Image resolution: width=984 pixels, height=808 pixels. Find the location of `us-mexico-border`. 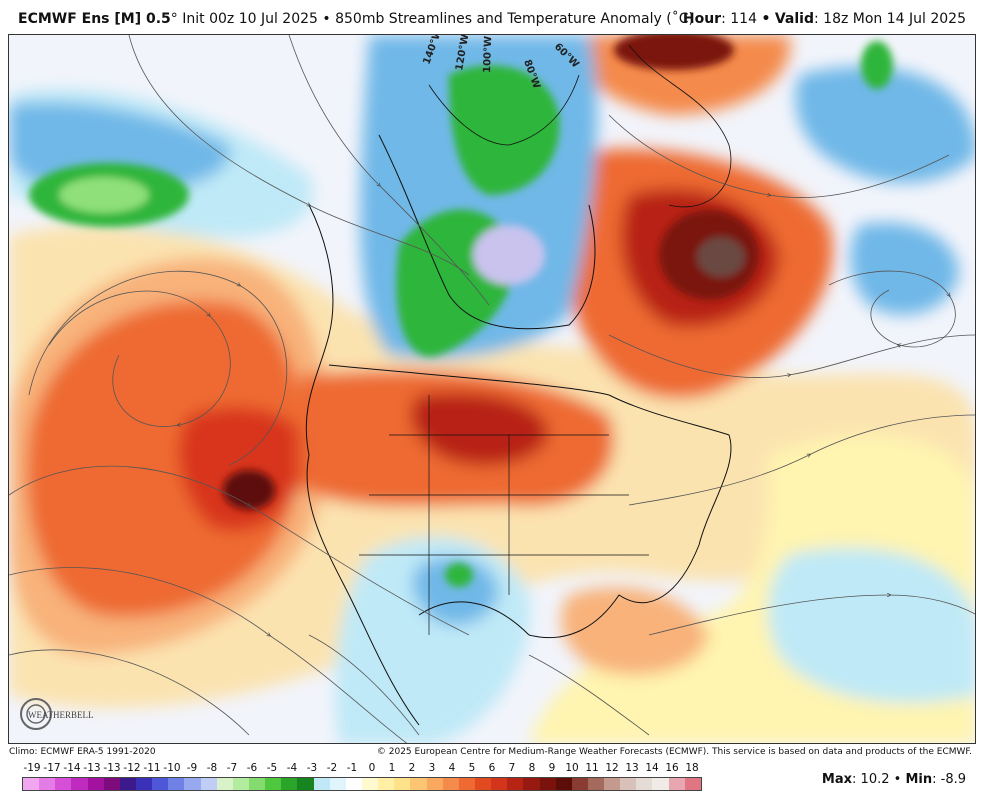

us-mexico-border is located at coordinates (474, 618).